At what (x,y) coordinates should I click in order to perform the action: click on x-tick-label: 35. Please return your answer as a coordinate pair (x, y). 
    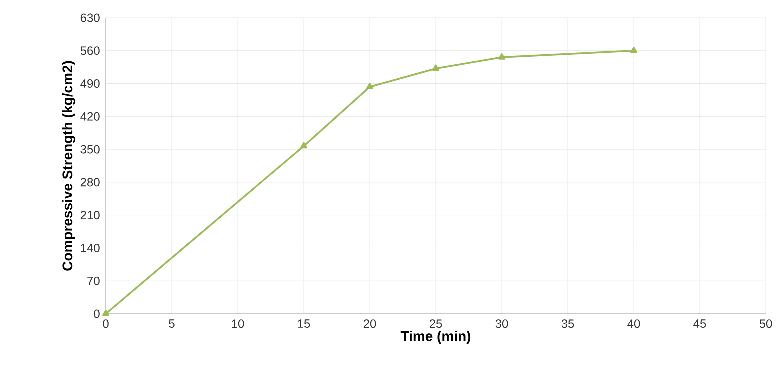
    Looking at the image, I should click on (568, 324).